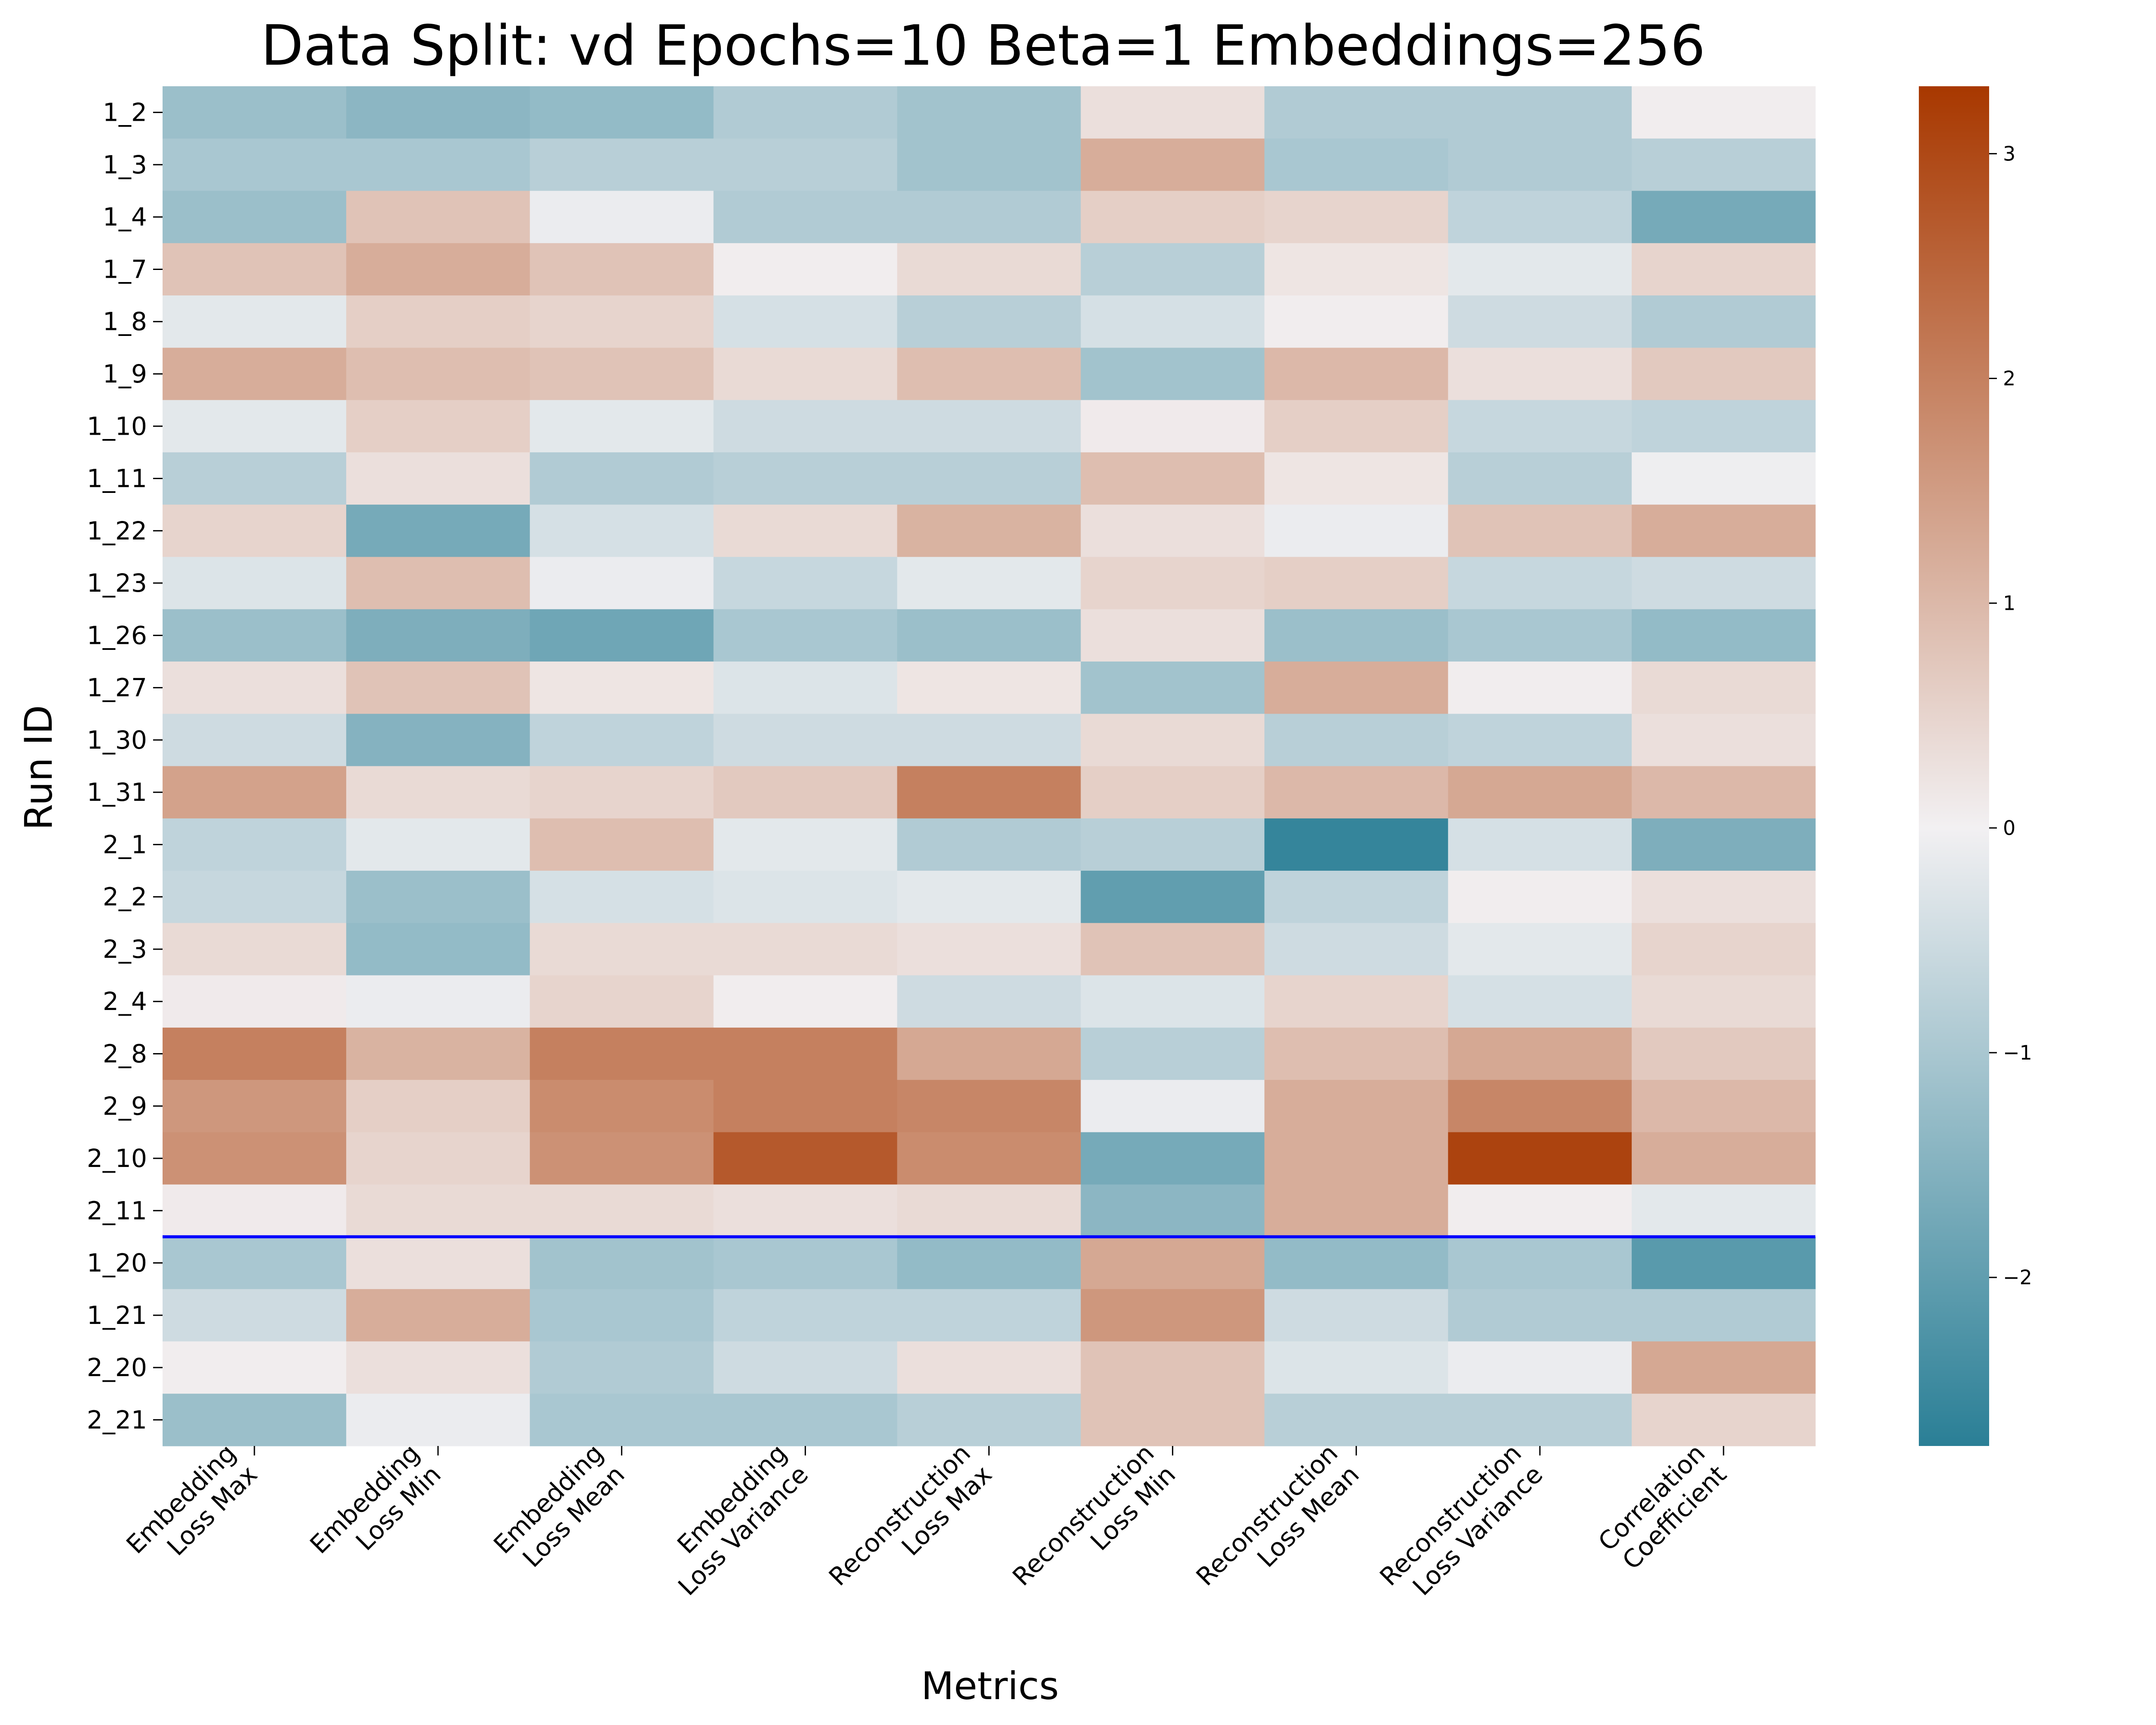 This screenshot has width=2156, height=1725. What do you see at coordinates (125, 269) in the screenshot?
I see `y-tick-label-1_7: 1_7` at bounding box center [125, 269].